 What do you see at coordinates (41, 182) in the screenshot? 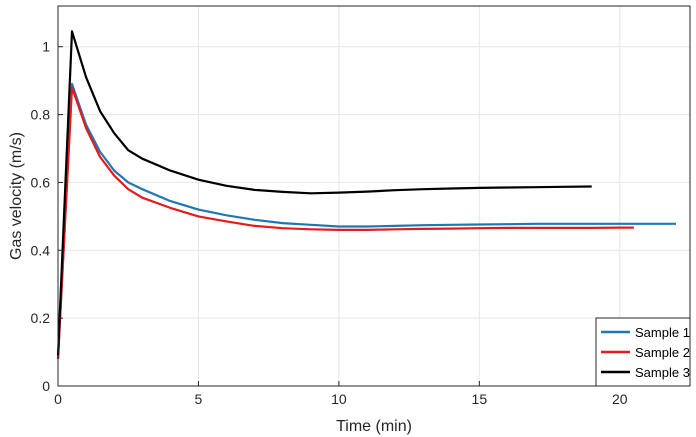
I see `y-tick-label: 0.6` at bounding box center [41, 182].